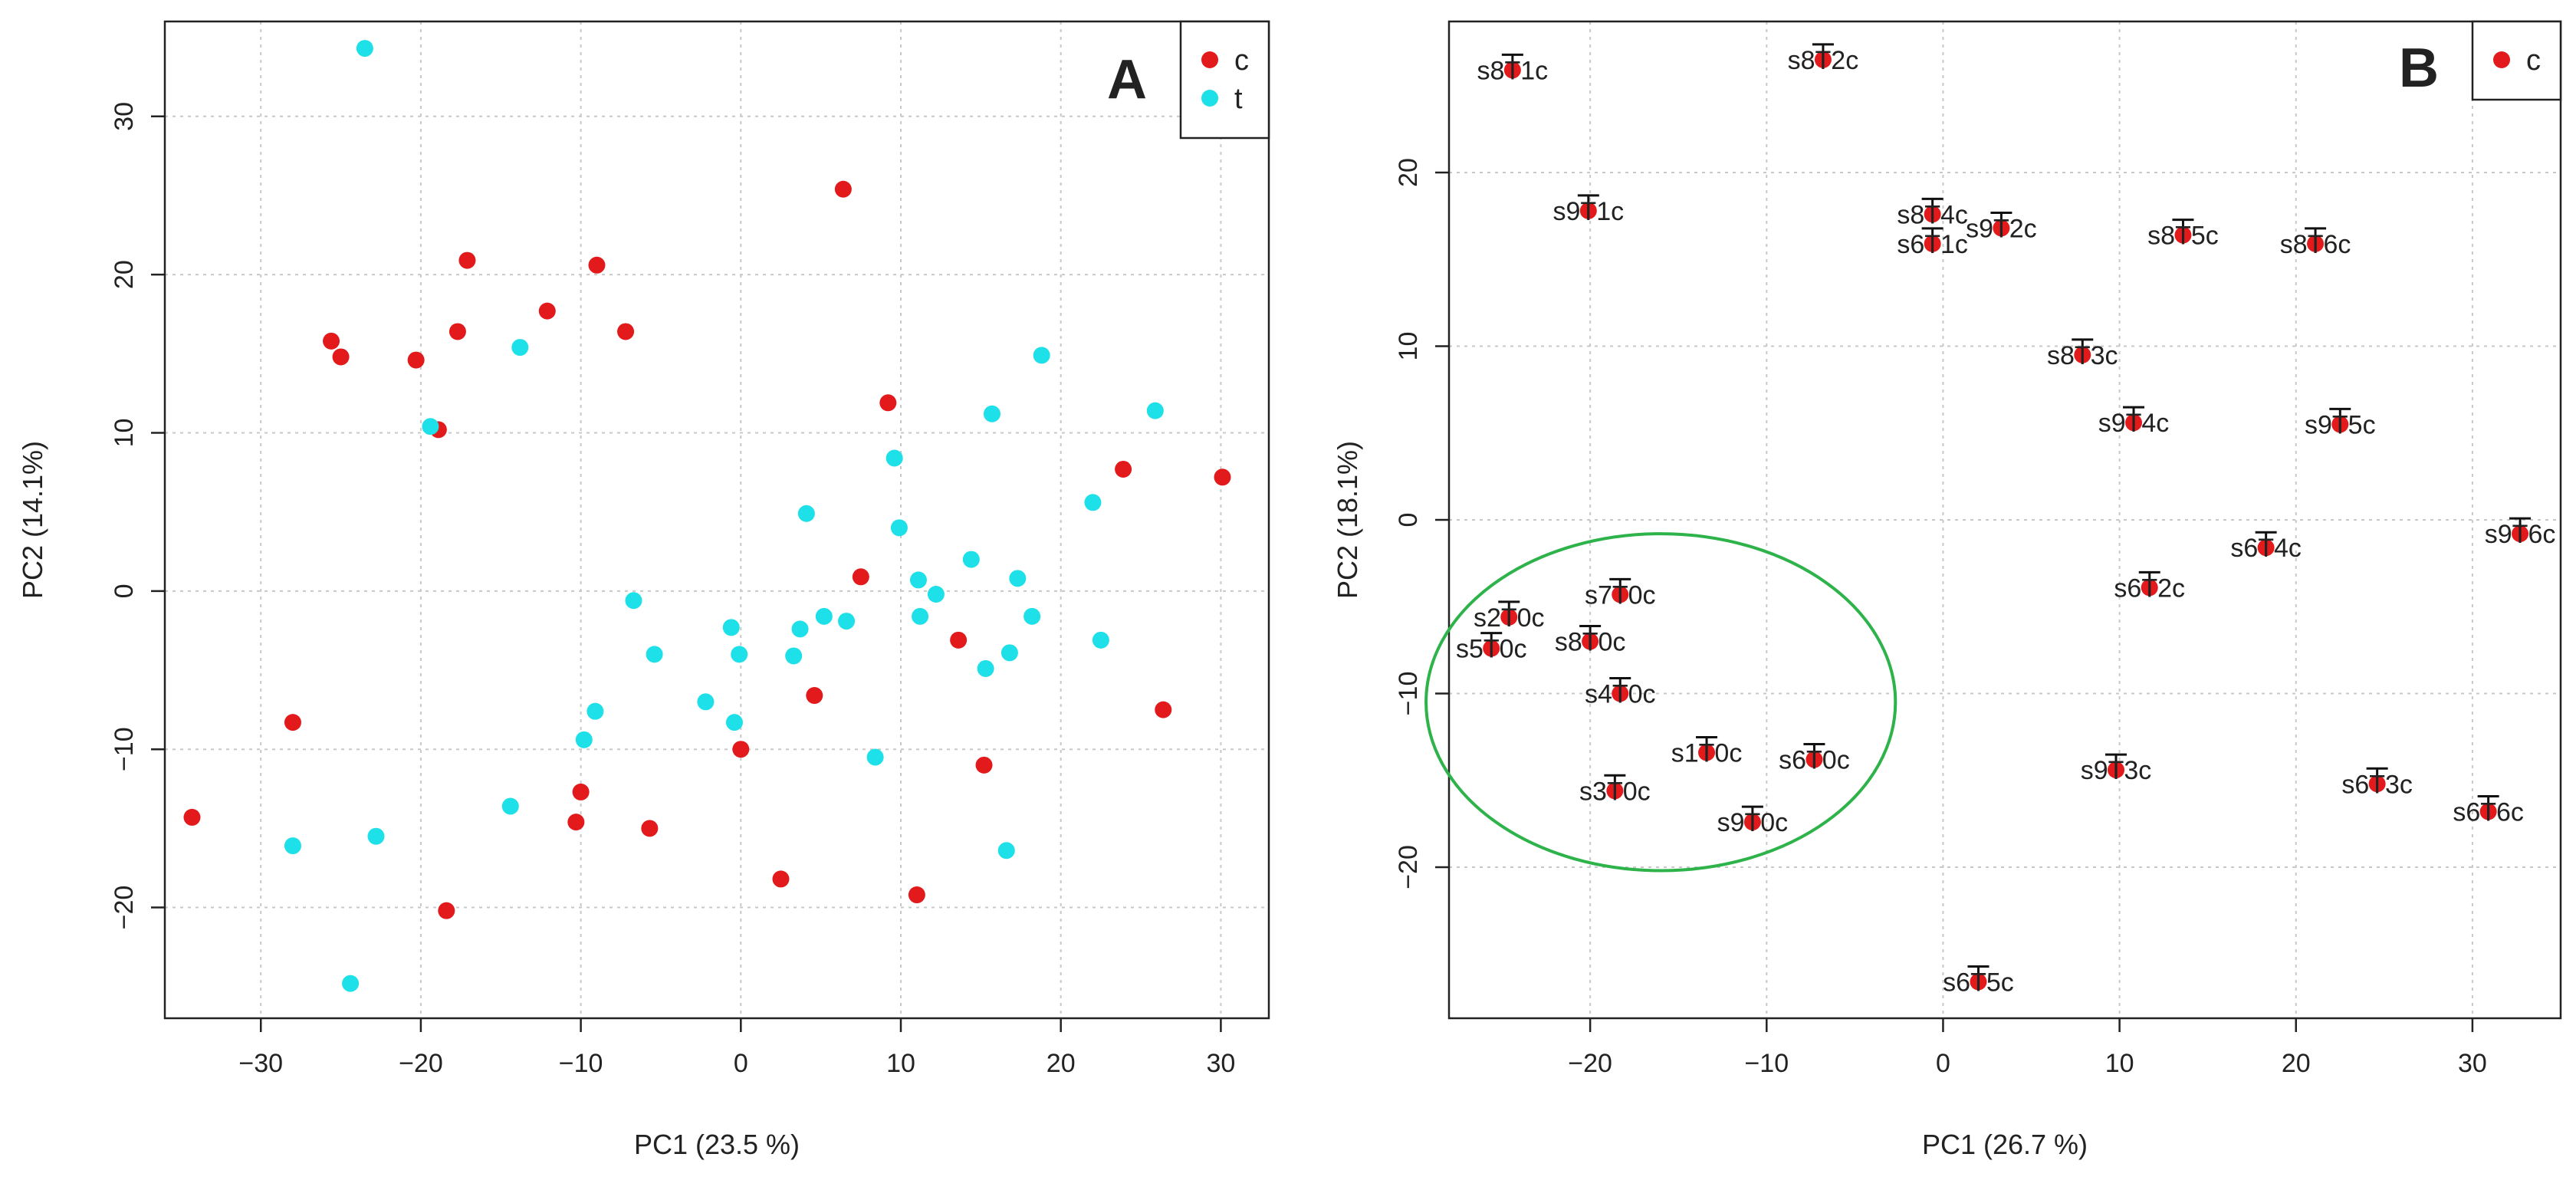 This screenshot has height=1190, width=2576. Describe the element at coordinates (1221, 1063) in the screenshot. I see `x-tick-label: 30` at that location.